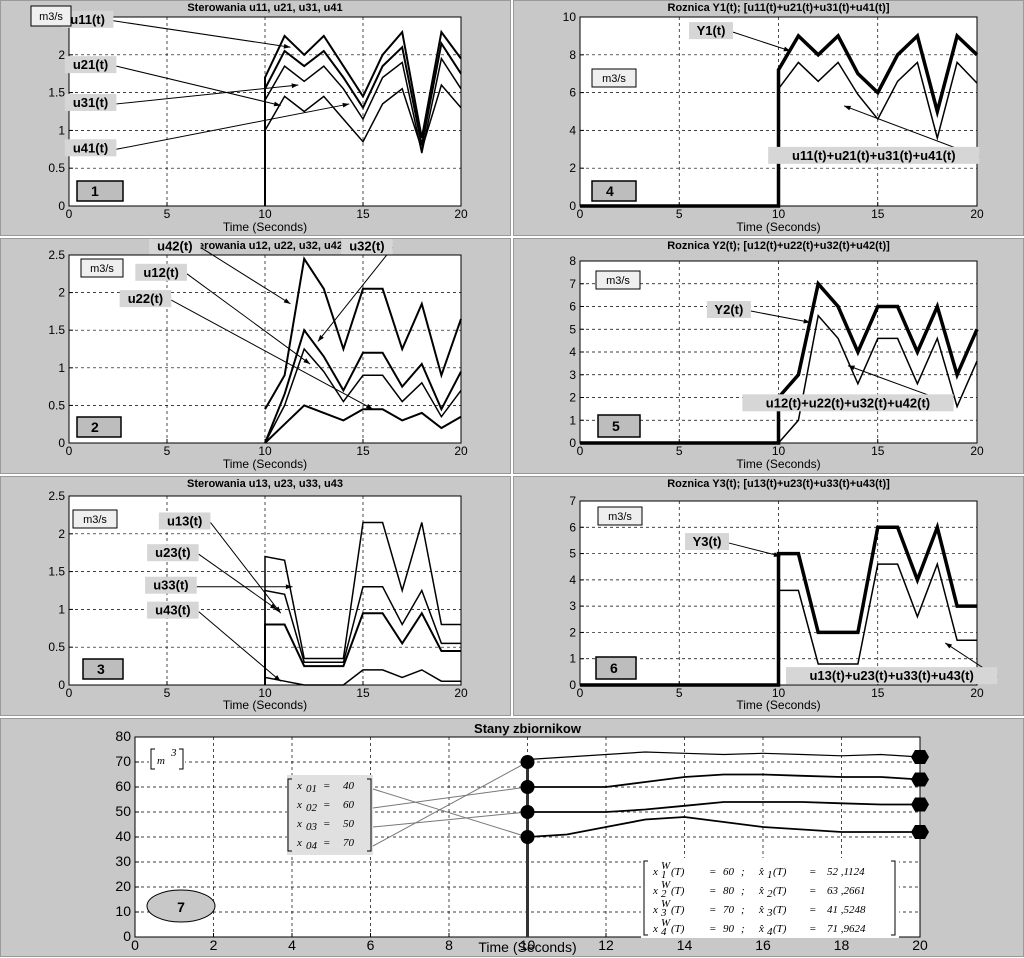  What do you see at coordinates (349, 824) in the screenshot?
I see `initial-val: 50` at bounding box center [349, 824].